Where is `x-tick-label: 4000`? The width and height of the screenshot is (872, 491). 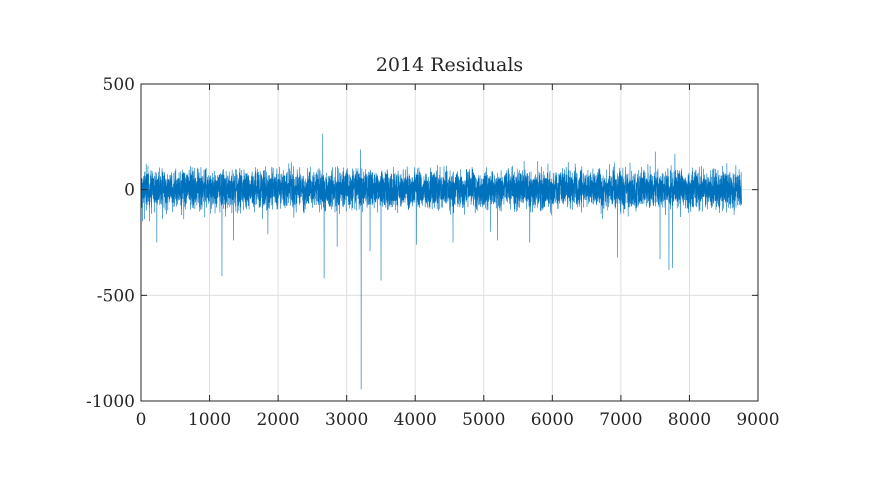
x-tick-label: 4000 is located at coordinates (415, 420).